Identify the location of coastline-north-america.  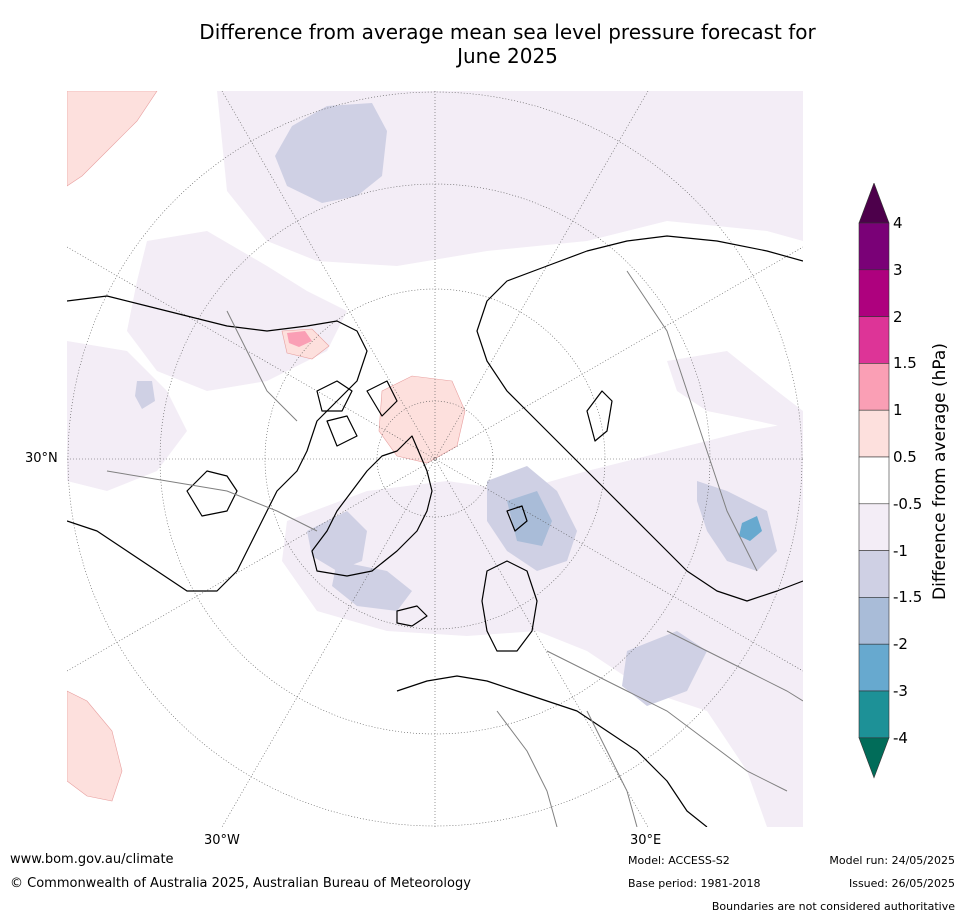
(217, 443).